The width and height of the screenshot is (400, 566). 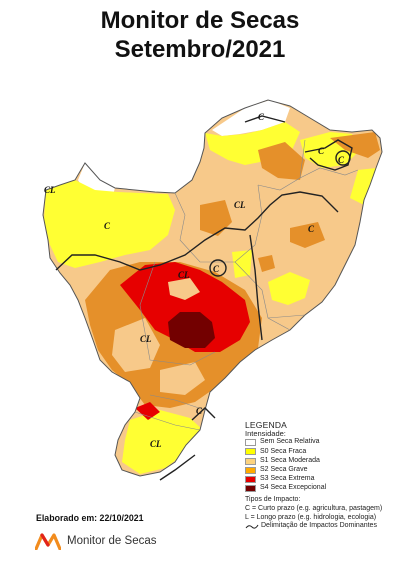 I want to click on legend-item: S4 Seca Excepcional, so click(x=320, y=488).